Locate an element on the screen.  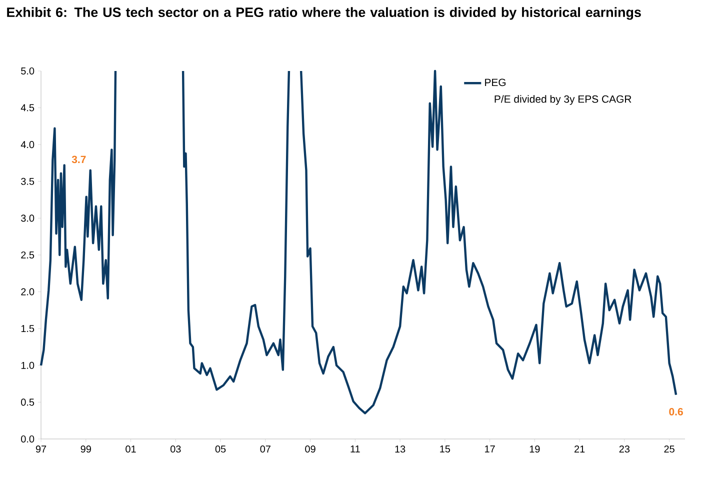
x-tick-label: 99 is located at coordinates (85, 449).